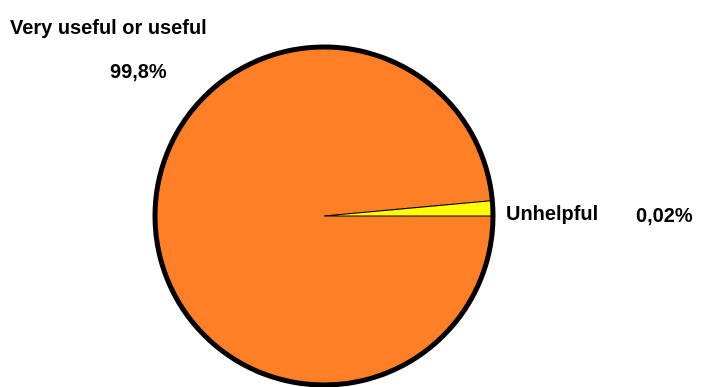  I want to click on slice-value-very-useful: 99,8%, so click(138, 72).